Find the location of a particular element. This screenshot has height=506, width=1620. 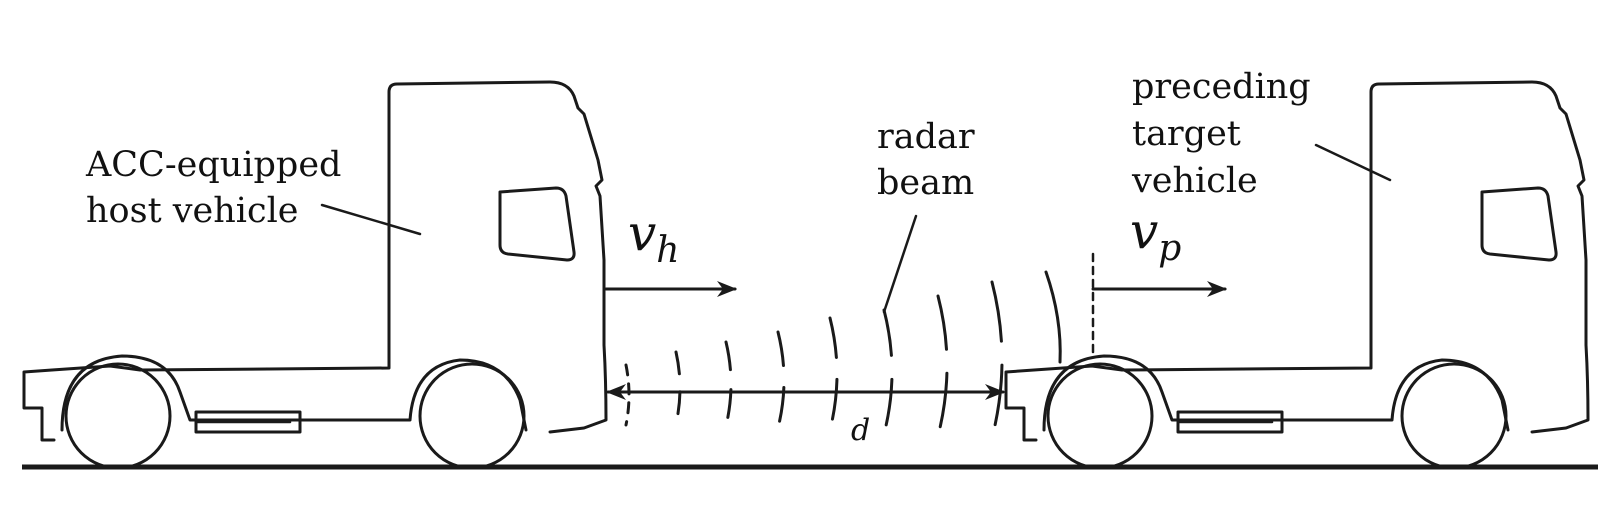

distance-label: d is located at coordinates (860, 430).